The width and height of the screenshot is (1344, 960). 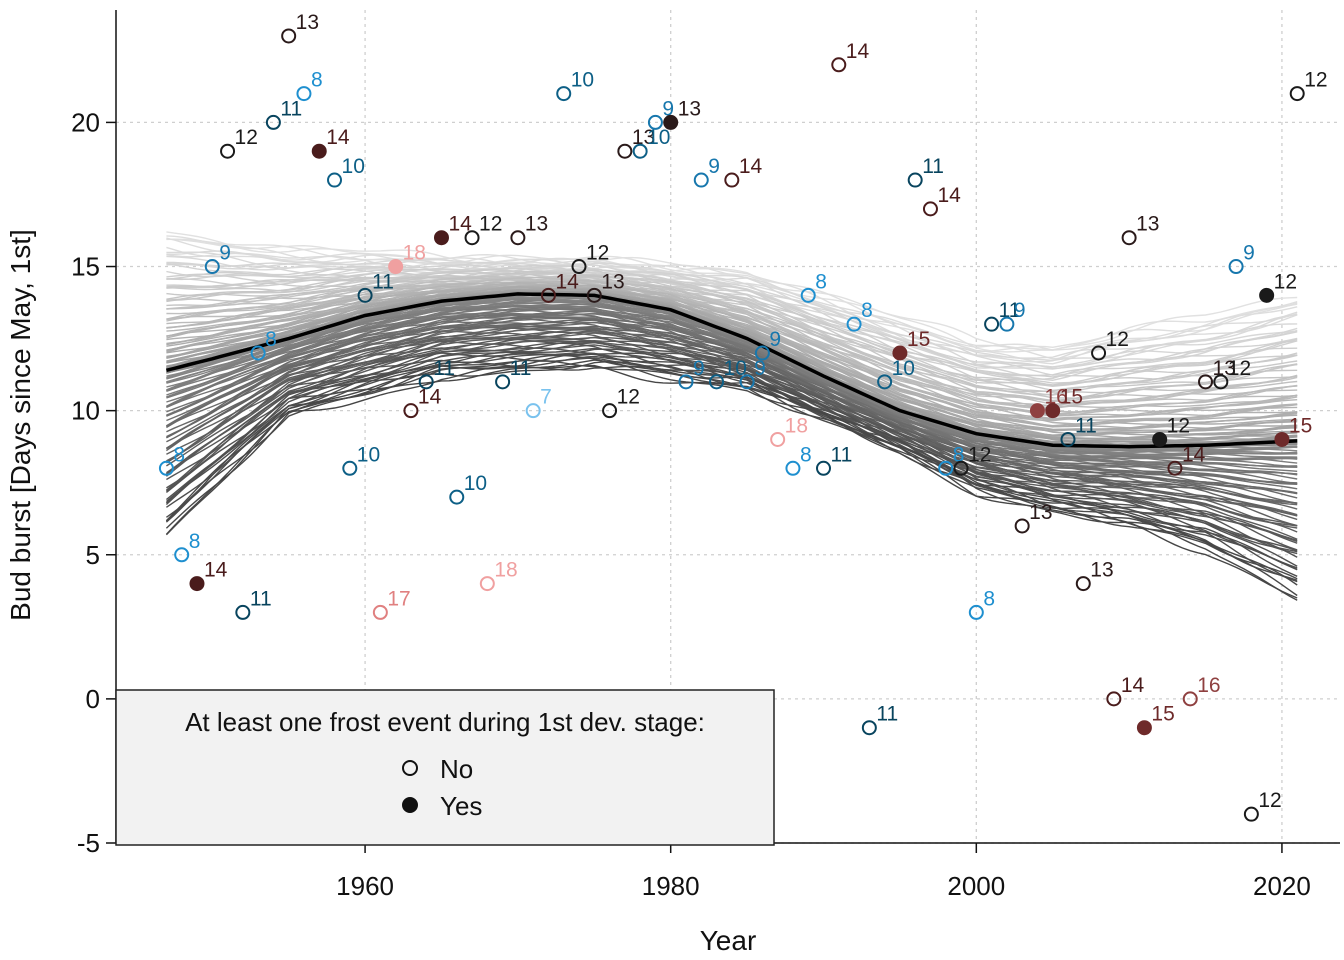 What do you see at coordinates (410, 768) in the screenshot?
I see `legend-marker-no` at bounding box center [410, 768].